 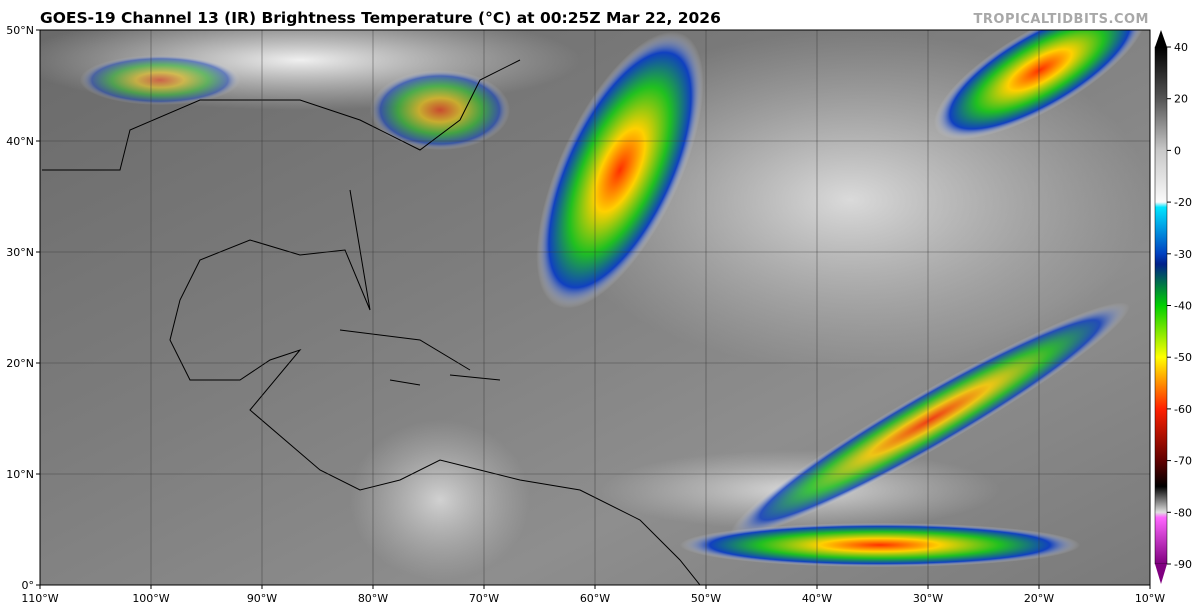 I want to click on colorbar, so click(x=1161, y=307).